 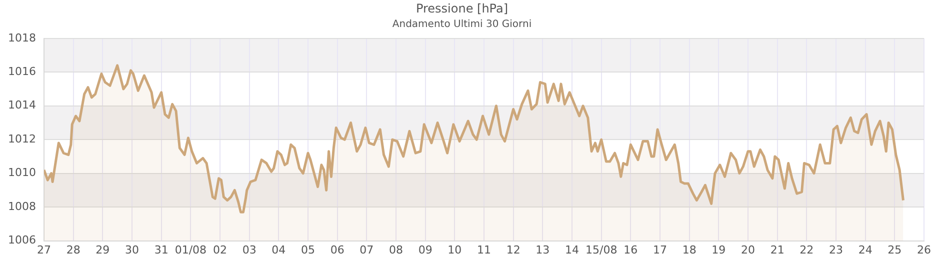 What do you see at coordinates (807, 249) in the screenshot?
I see `x-tick-label: 22` at bounding box center [807, 249].